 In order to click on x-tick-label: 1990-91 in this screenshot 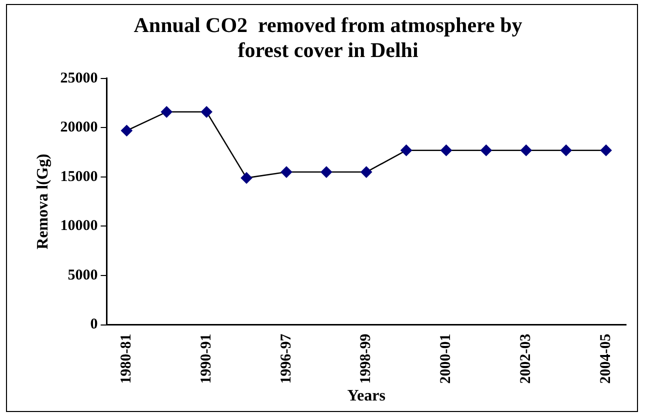, I will do `click(206, 359)`.